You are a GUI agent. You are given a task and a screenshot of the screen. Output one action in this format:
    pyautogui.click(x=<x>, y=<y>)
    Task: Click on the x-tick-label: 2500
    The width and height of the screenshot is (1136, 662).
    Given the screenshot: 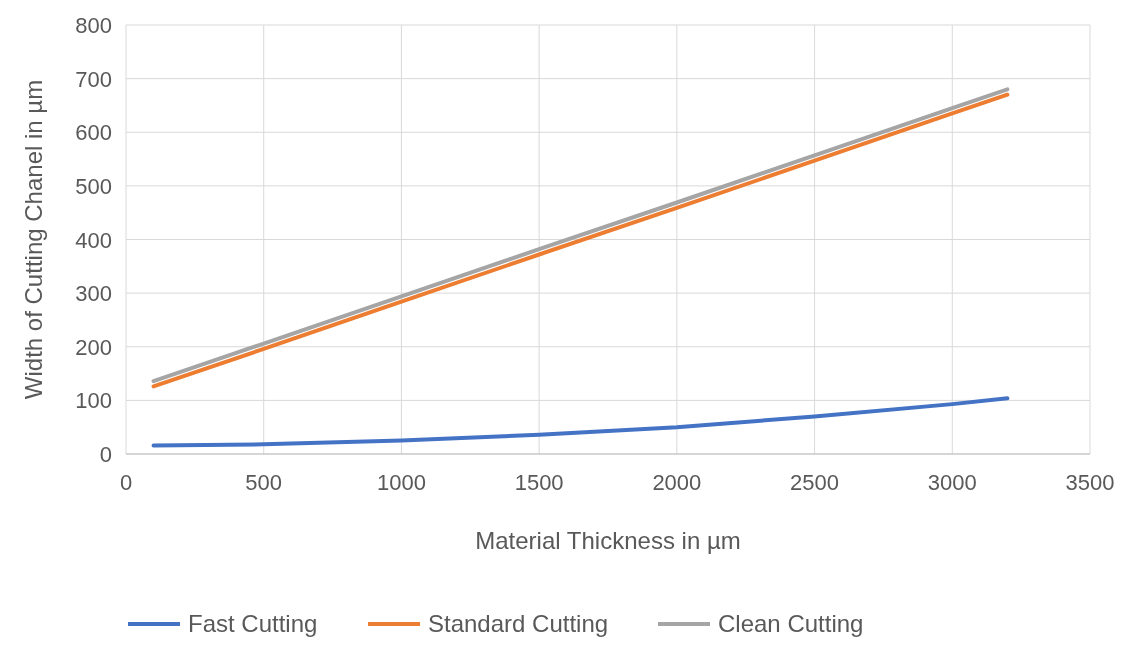 What is the action you would take?
    pyautogui.click(x=815, y=482)
    